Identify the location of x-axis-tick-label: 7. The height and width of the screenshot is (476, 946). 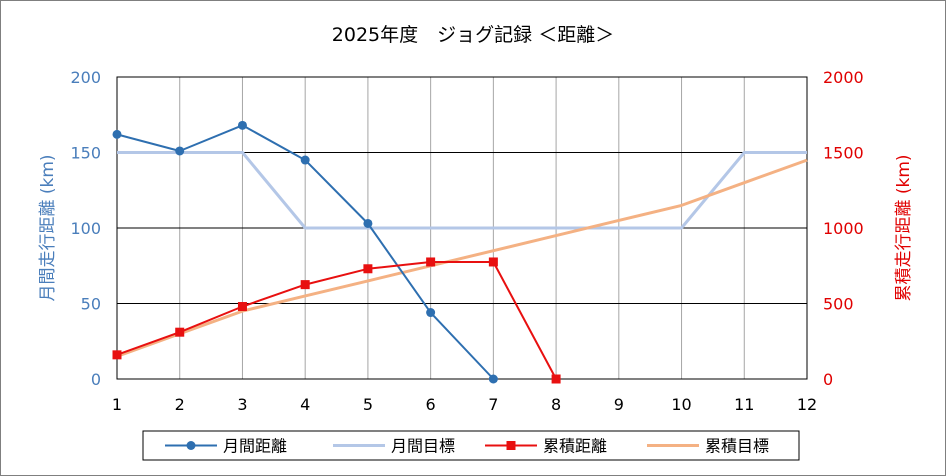
(493, 404).